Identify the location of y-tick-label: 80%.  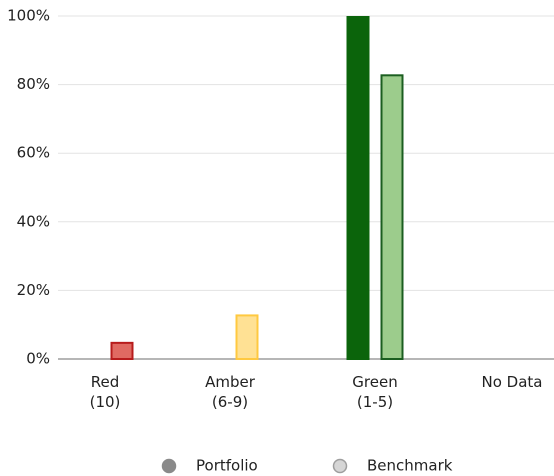
(33, 84).